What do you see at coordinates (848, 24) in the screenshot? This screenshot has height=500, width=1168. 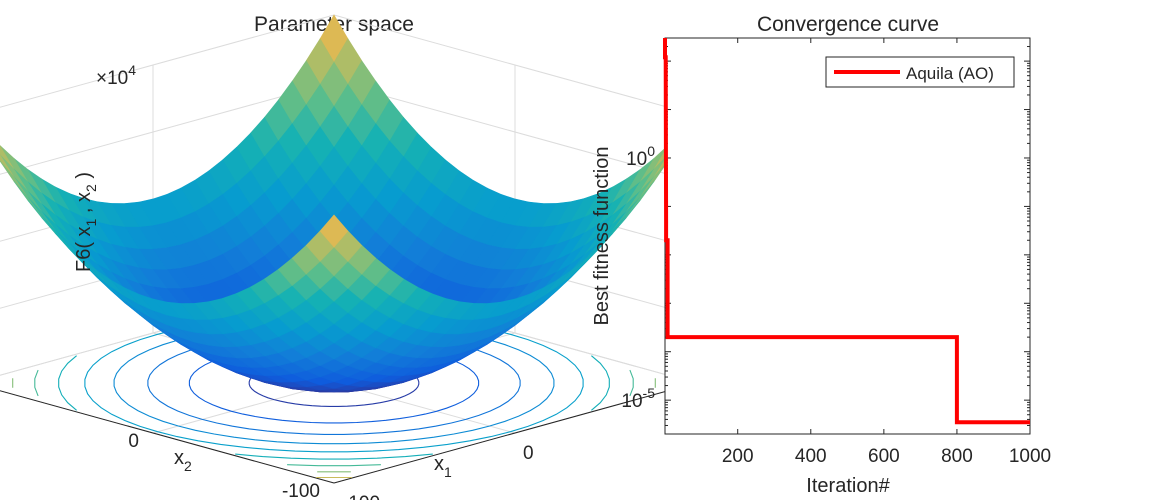 I see `convergence-plot-title: Convergence curve` at bounding box center [848, 24].